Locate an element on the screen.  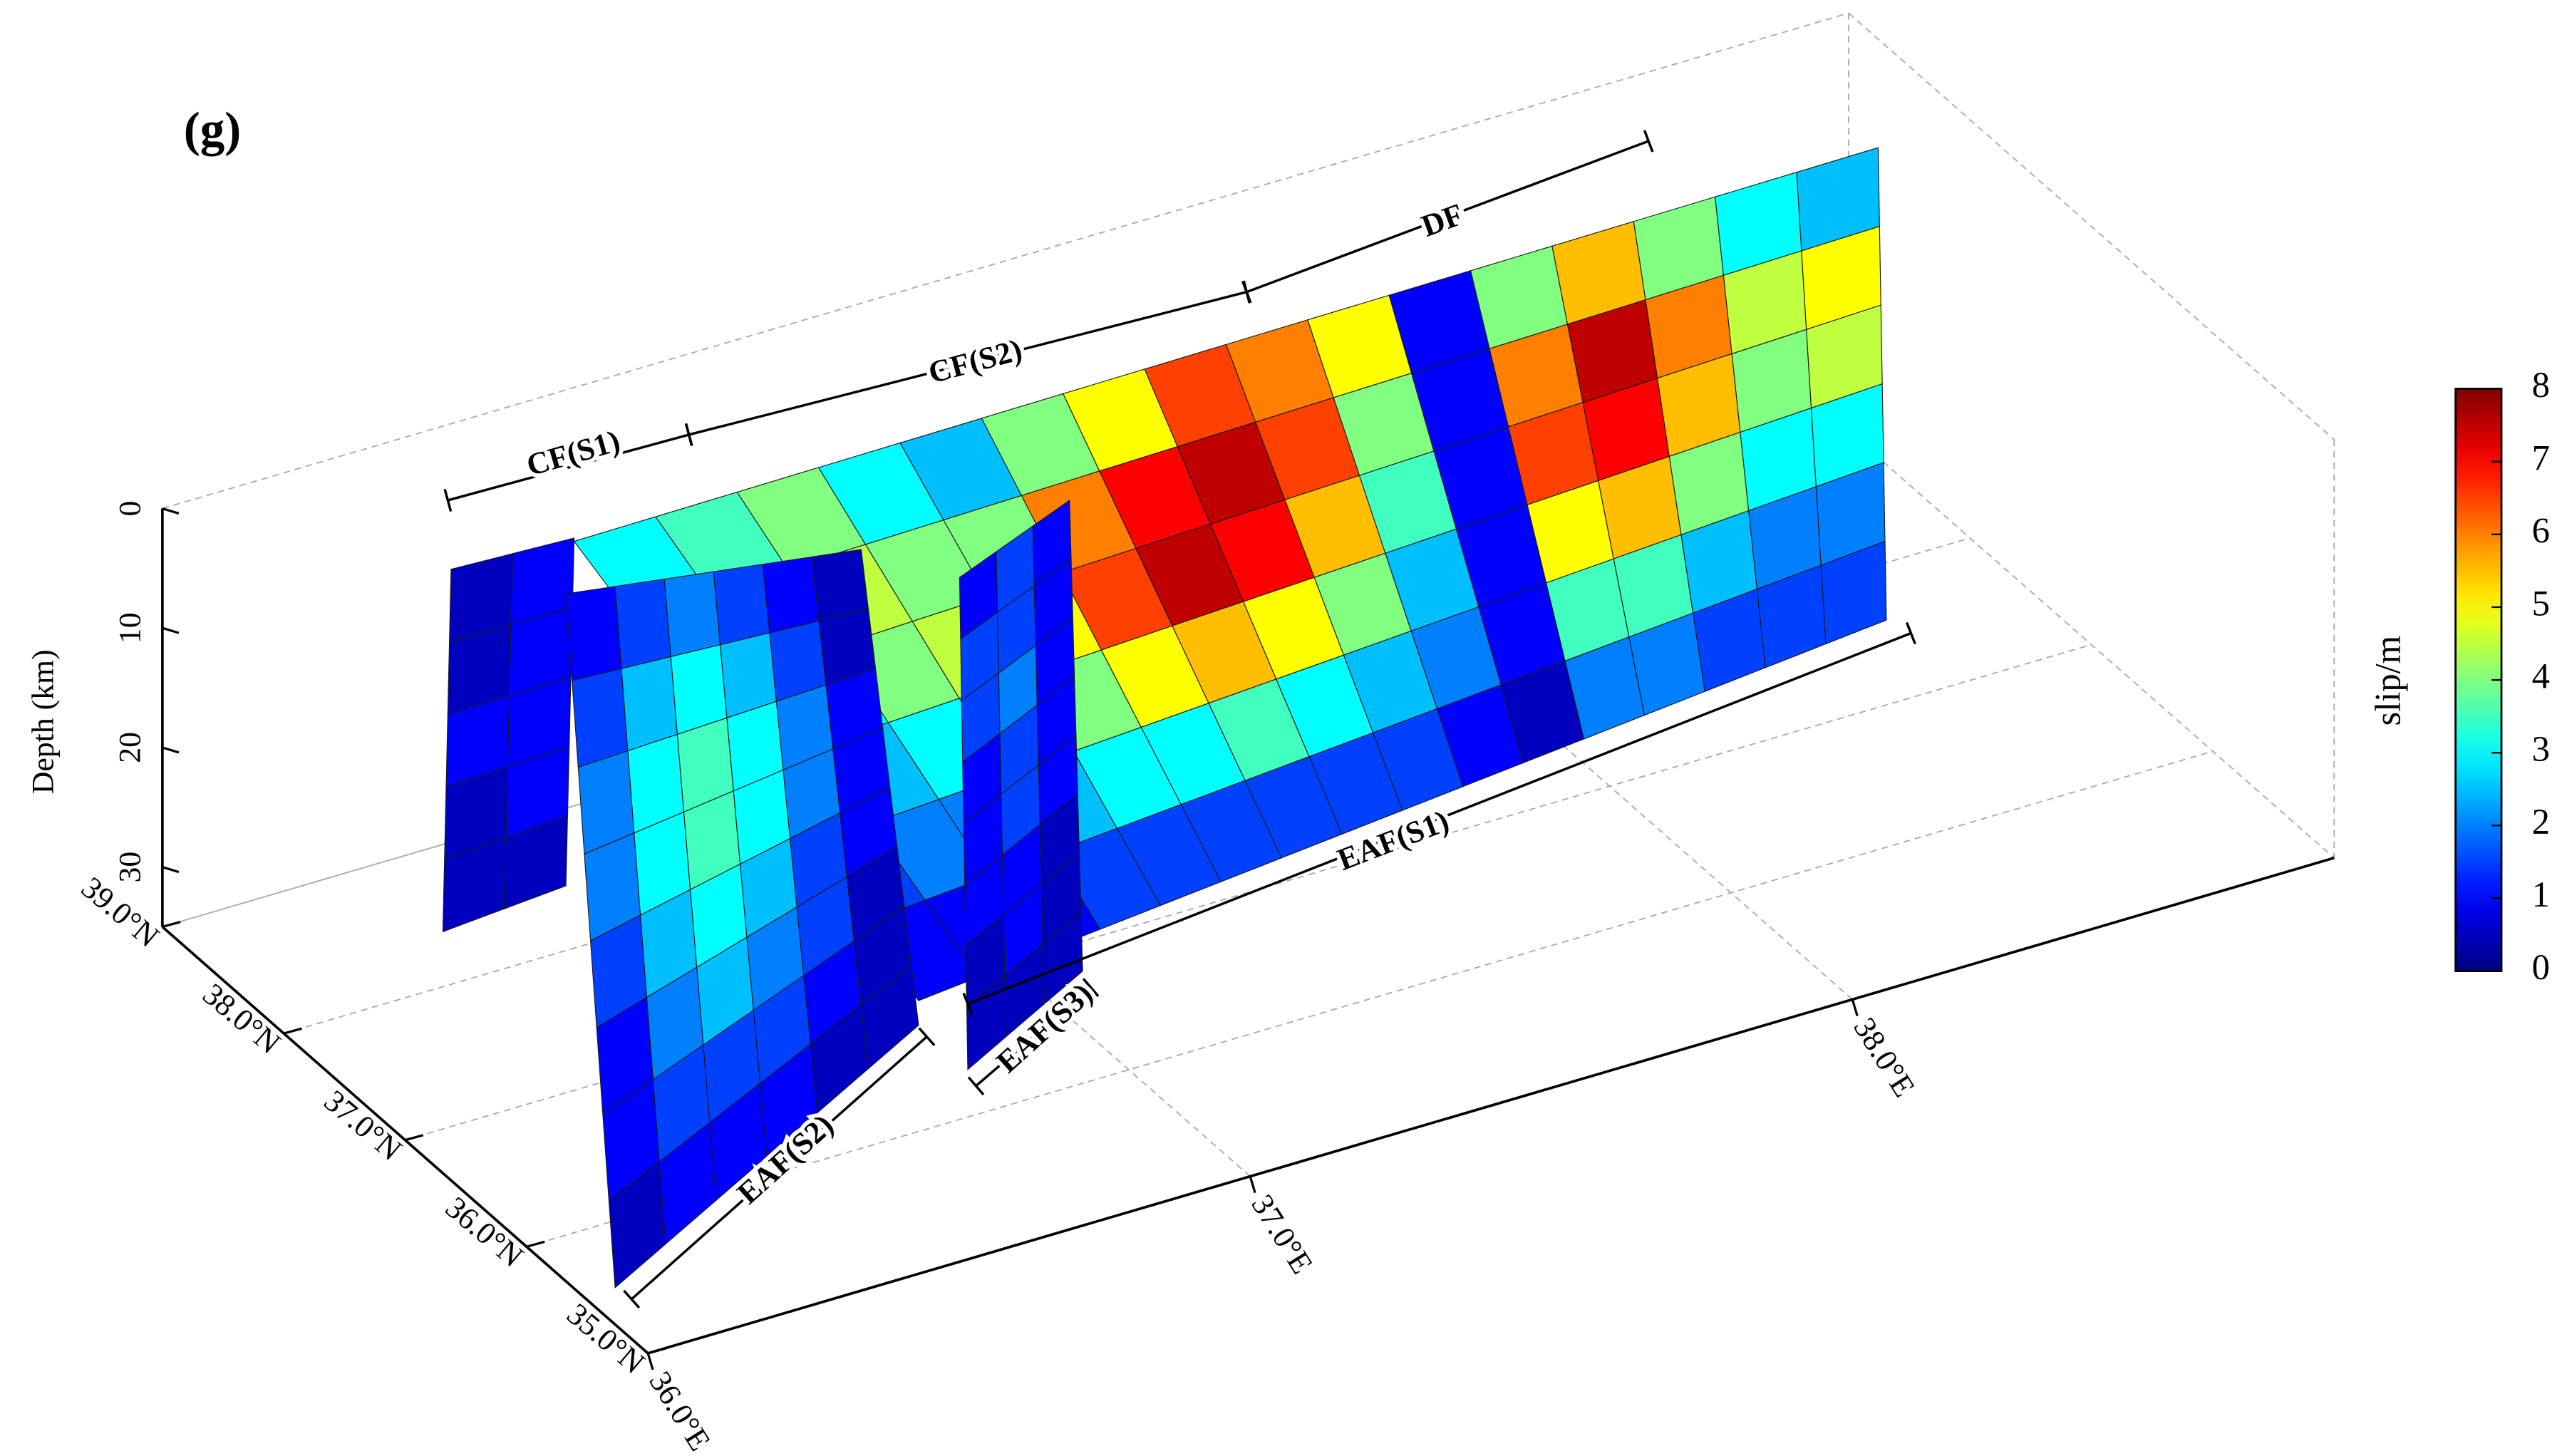
fault-label: CF(S2) is located at coordinates (976, 362).